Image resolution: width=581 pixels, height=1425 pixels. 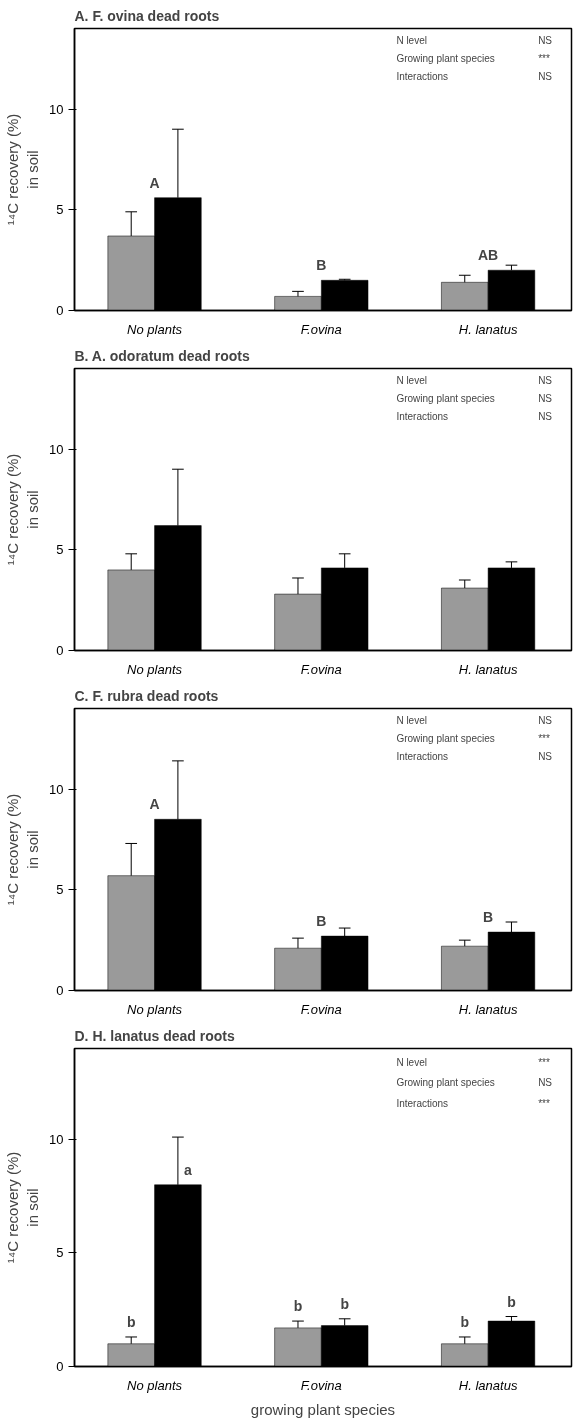 I want to click on chart-title: B. A. odoratum dead roots, so click(x=162, y=355).